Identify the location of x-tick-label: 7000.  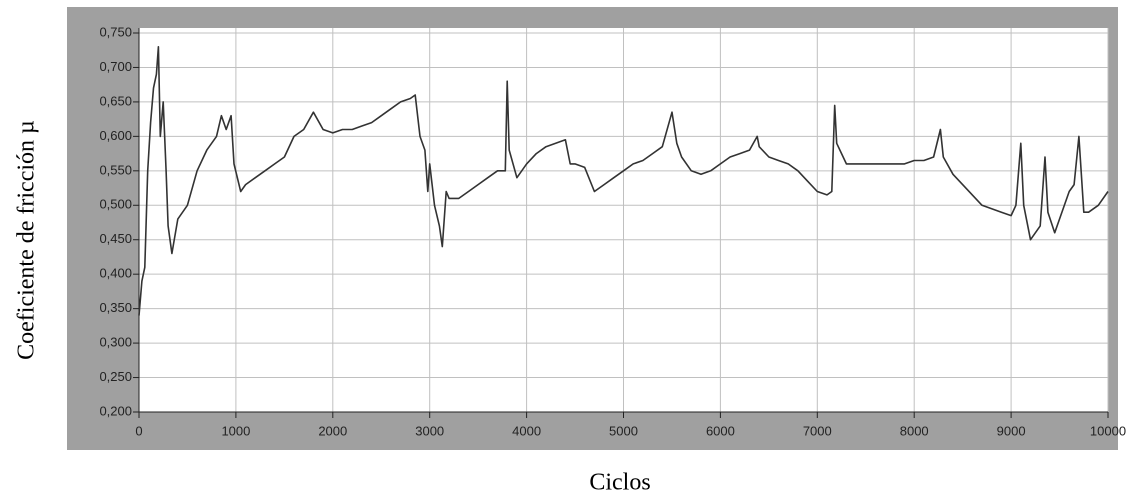
(817, 430).